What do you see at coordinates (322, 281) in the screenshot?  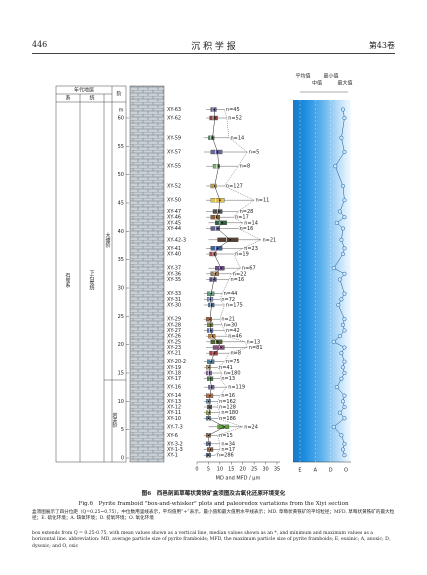 I see `redox-band` at bounding box center [322, 281].